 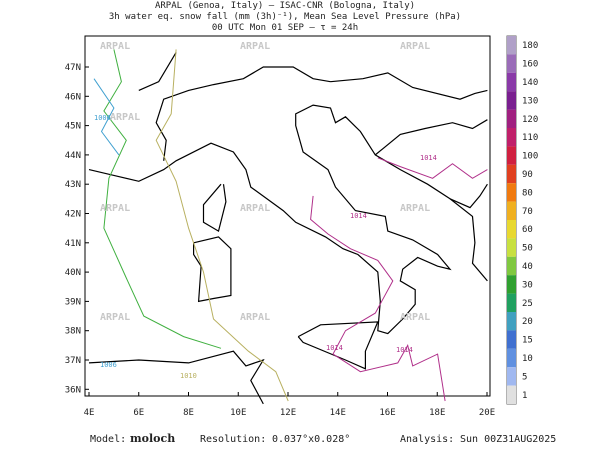 I want to click on colorbar-label: 120, so click(x=530, y=120).